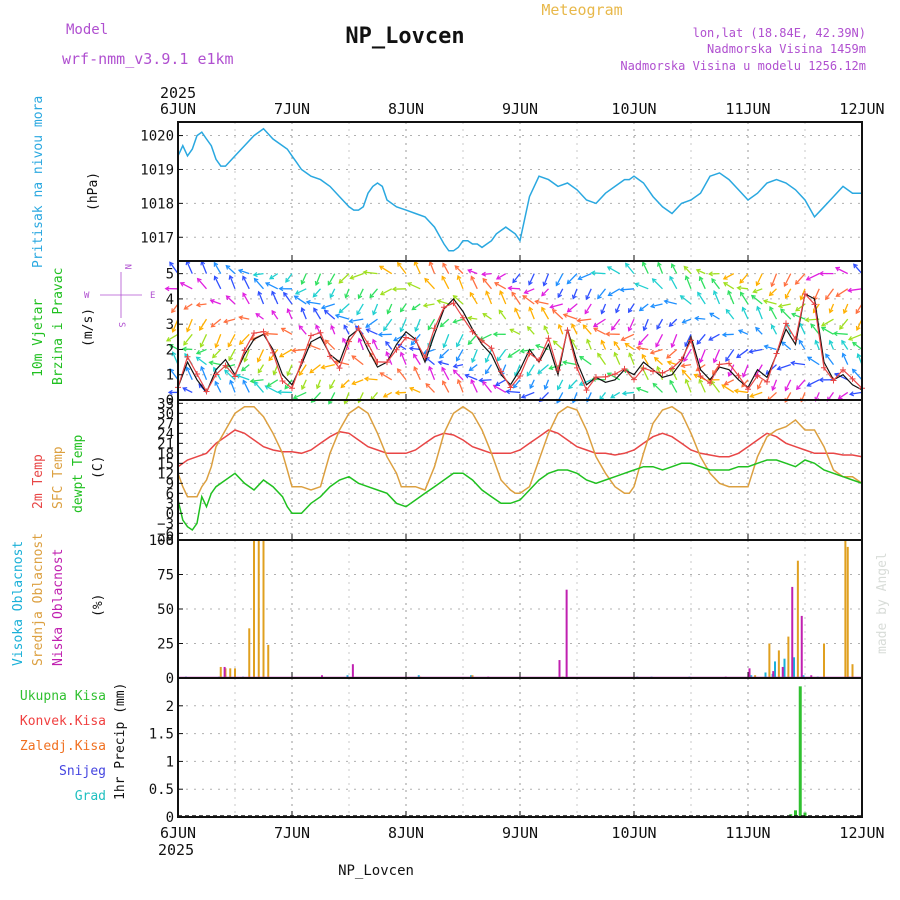 This screenshot has width=900, height=900. I want to click on y-tick-label: 0, so click(170, 401).